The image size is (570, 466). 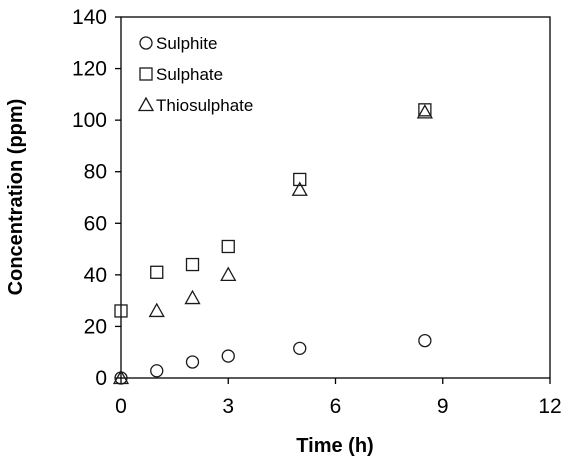 What do you see at coordinates (204, 105) in the screenshot?
I see `legend-label: Thiosulphate` at bounding box center [204, 105].